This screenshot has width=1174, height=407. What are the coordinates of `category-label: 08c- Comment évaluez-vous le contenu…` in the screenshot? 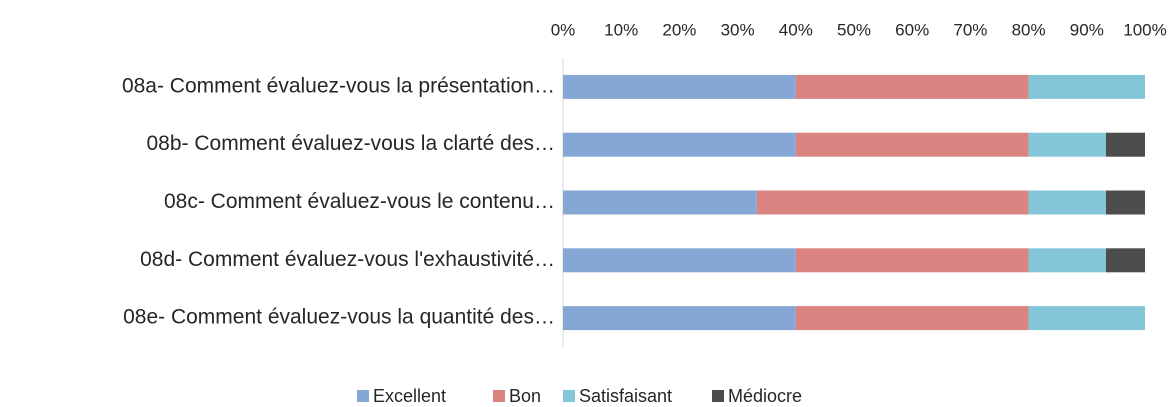 It's located at (359, 201).